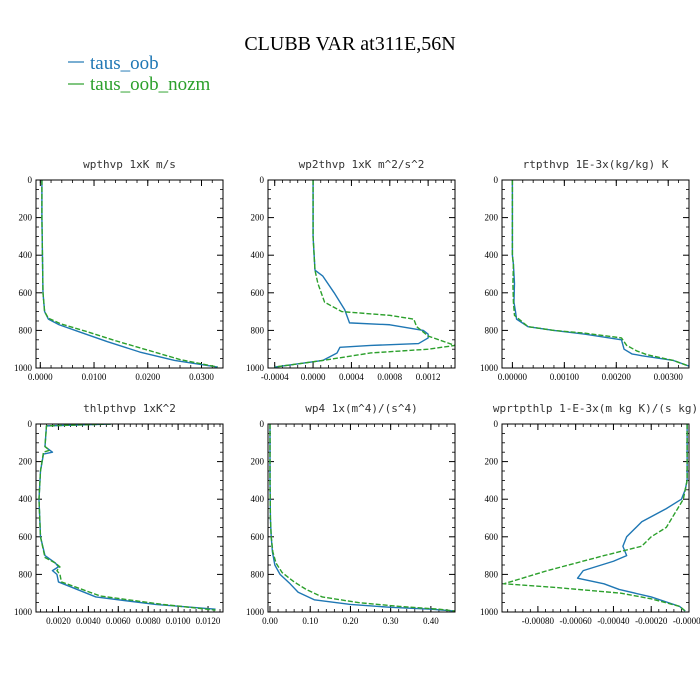 The image size is (700, 700). I want to click on x-tick-label: 0.00200, so click(617, 377).